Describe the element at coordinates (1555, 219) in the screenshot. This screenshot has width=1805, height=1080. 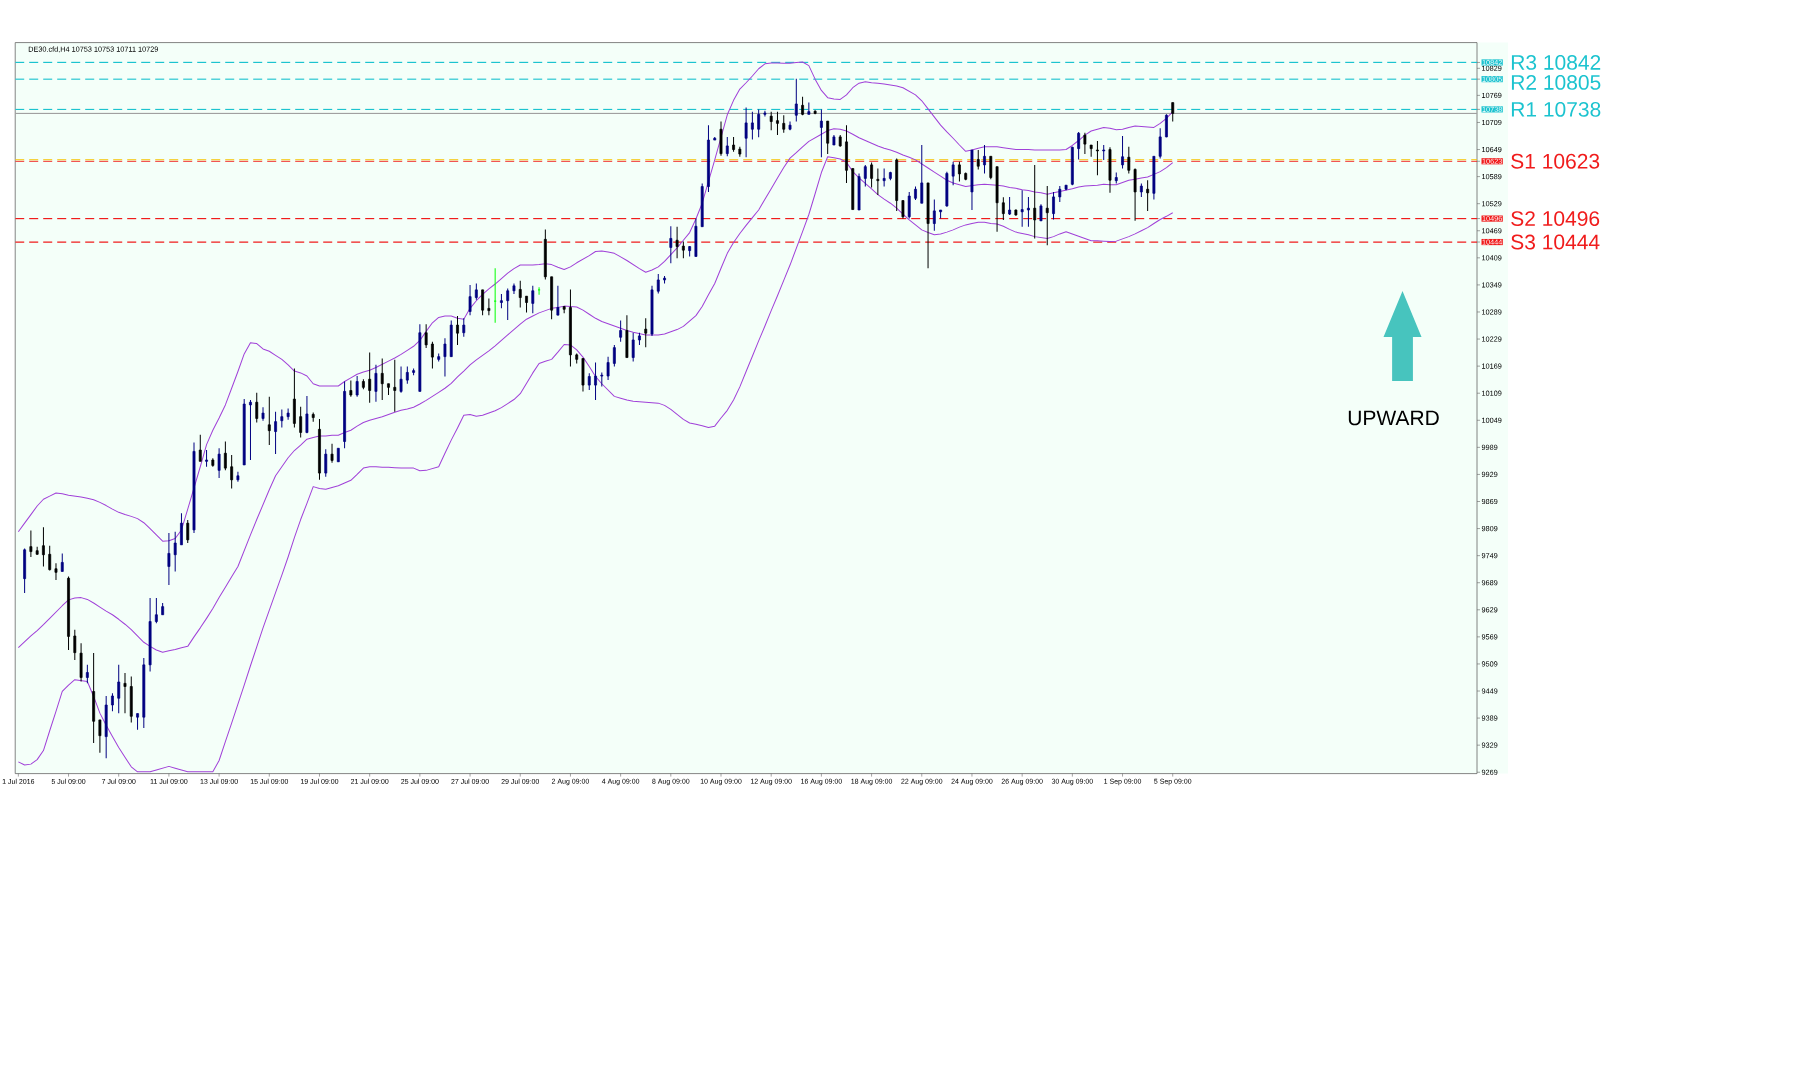
I see `ref-line-label: S2 10496` at that location.